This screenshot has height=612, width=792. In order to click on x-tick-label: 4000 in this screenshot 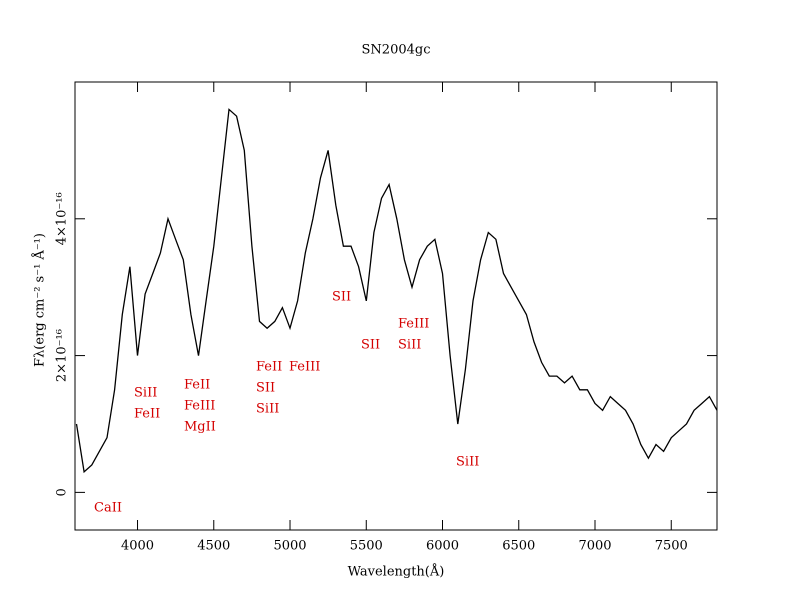, I will do `click(137, 546)`.